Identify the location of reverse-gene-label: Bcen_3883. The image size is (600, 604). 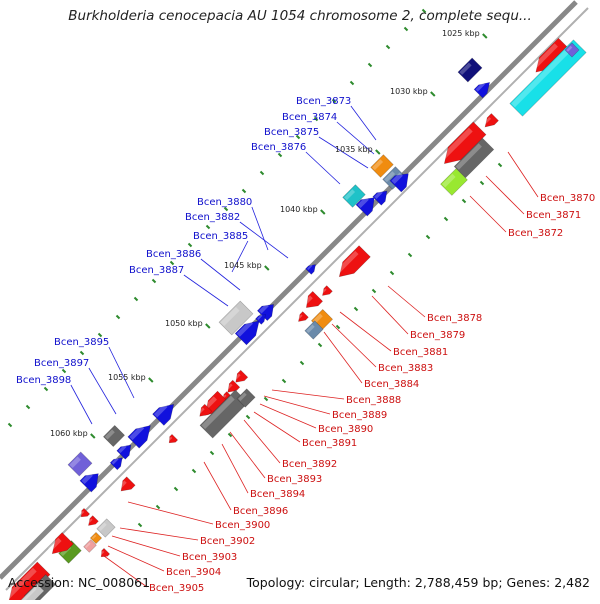
(405, 368).